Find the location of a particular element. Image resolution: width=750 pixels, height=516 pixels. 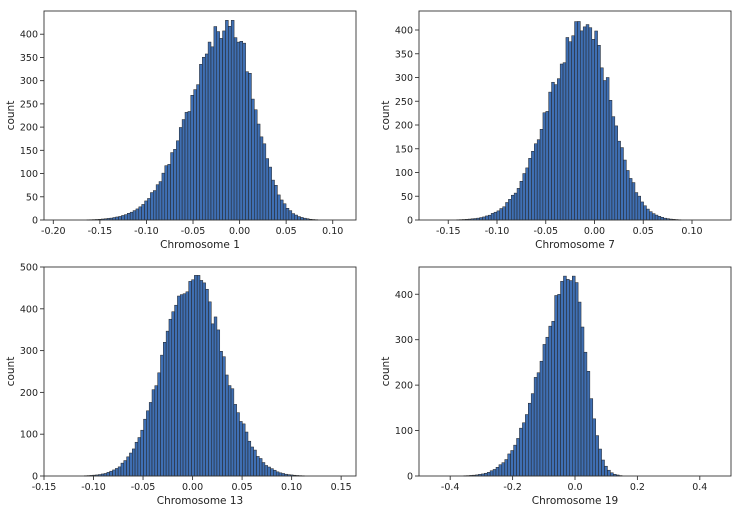

x-tick-label: 0.05 is located at coordinates (242, 487).